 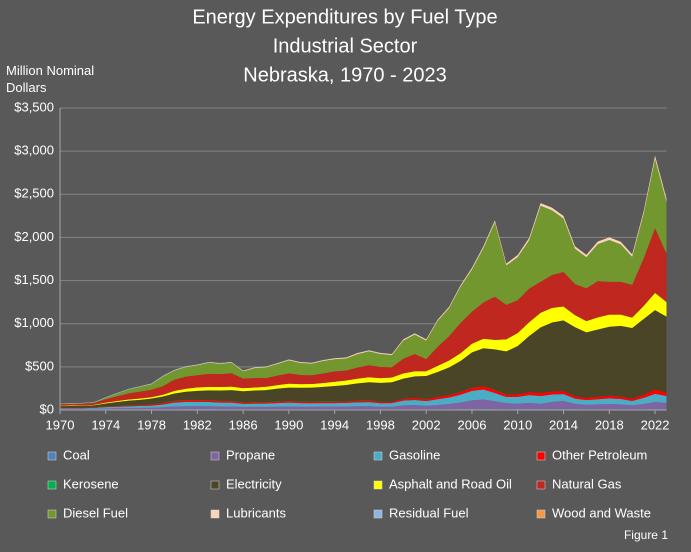 What do you see at coordinates (426, 424) in the screenshot?
I see `x-tick-label: 2002` at bounding box center [426, 424].